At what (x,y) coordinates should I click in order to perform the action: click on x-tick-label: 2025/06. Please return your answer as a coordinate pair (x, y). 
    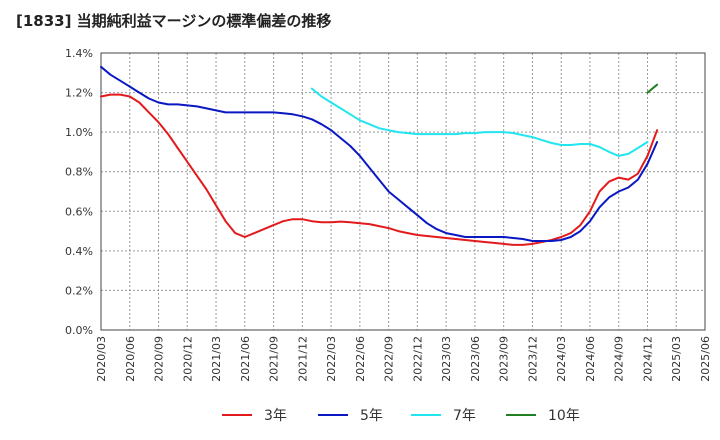
    Looking at the image, I should click on (705, 359).